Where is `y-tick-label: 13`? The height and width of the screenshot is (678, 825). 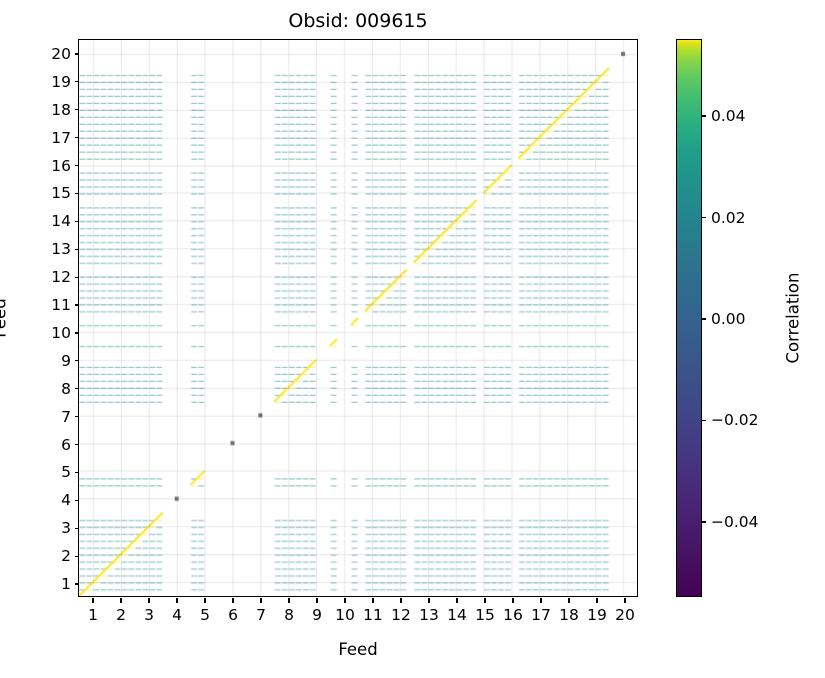
y-tick-label: 13 is located at coordinates (61, 249).